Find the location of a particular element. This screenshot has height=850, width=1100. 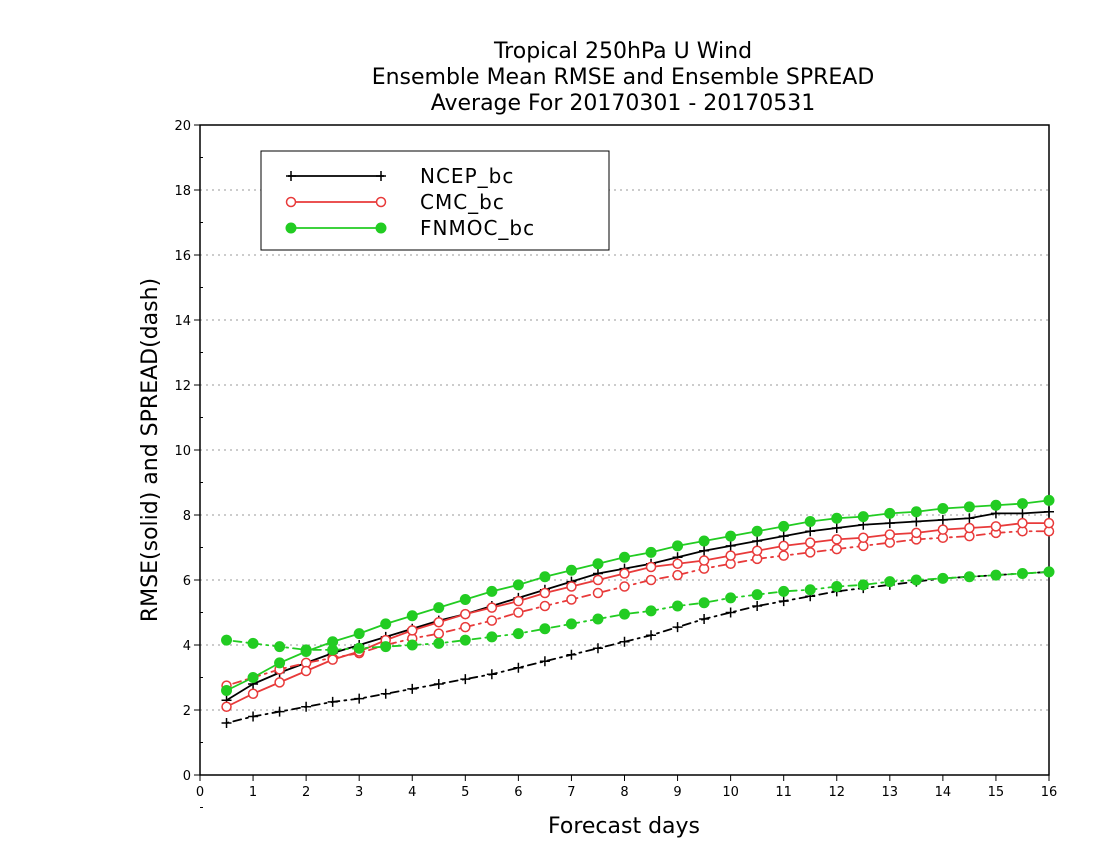

y-tick-label-18: 18 is located at coordinates (182, 191).